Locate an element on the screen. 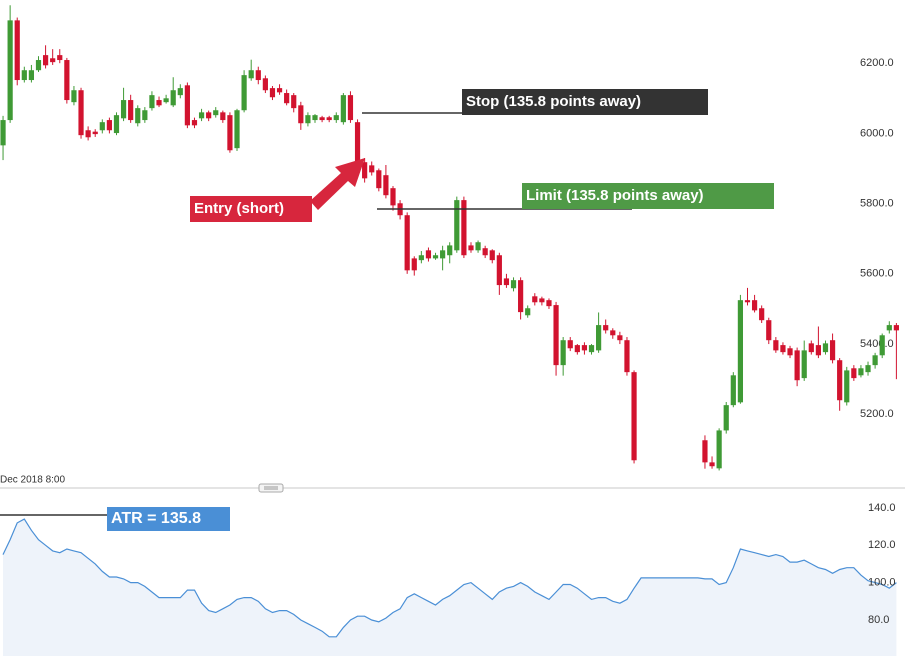  x-tick-label: Dec 2018 8:00 is located at coordinates (32, 480).